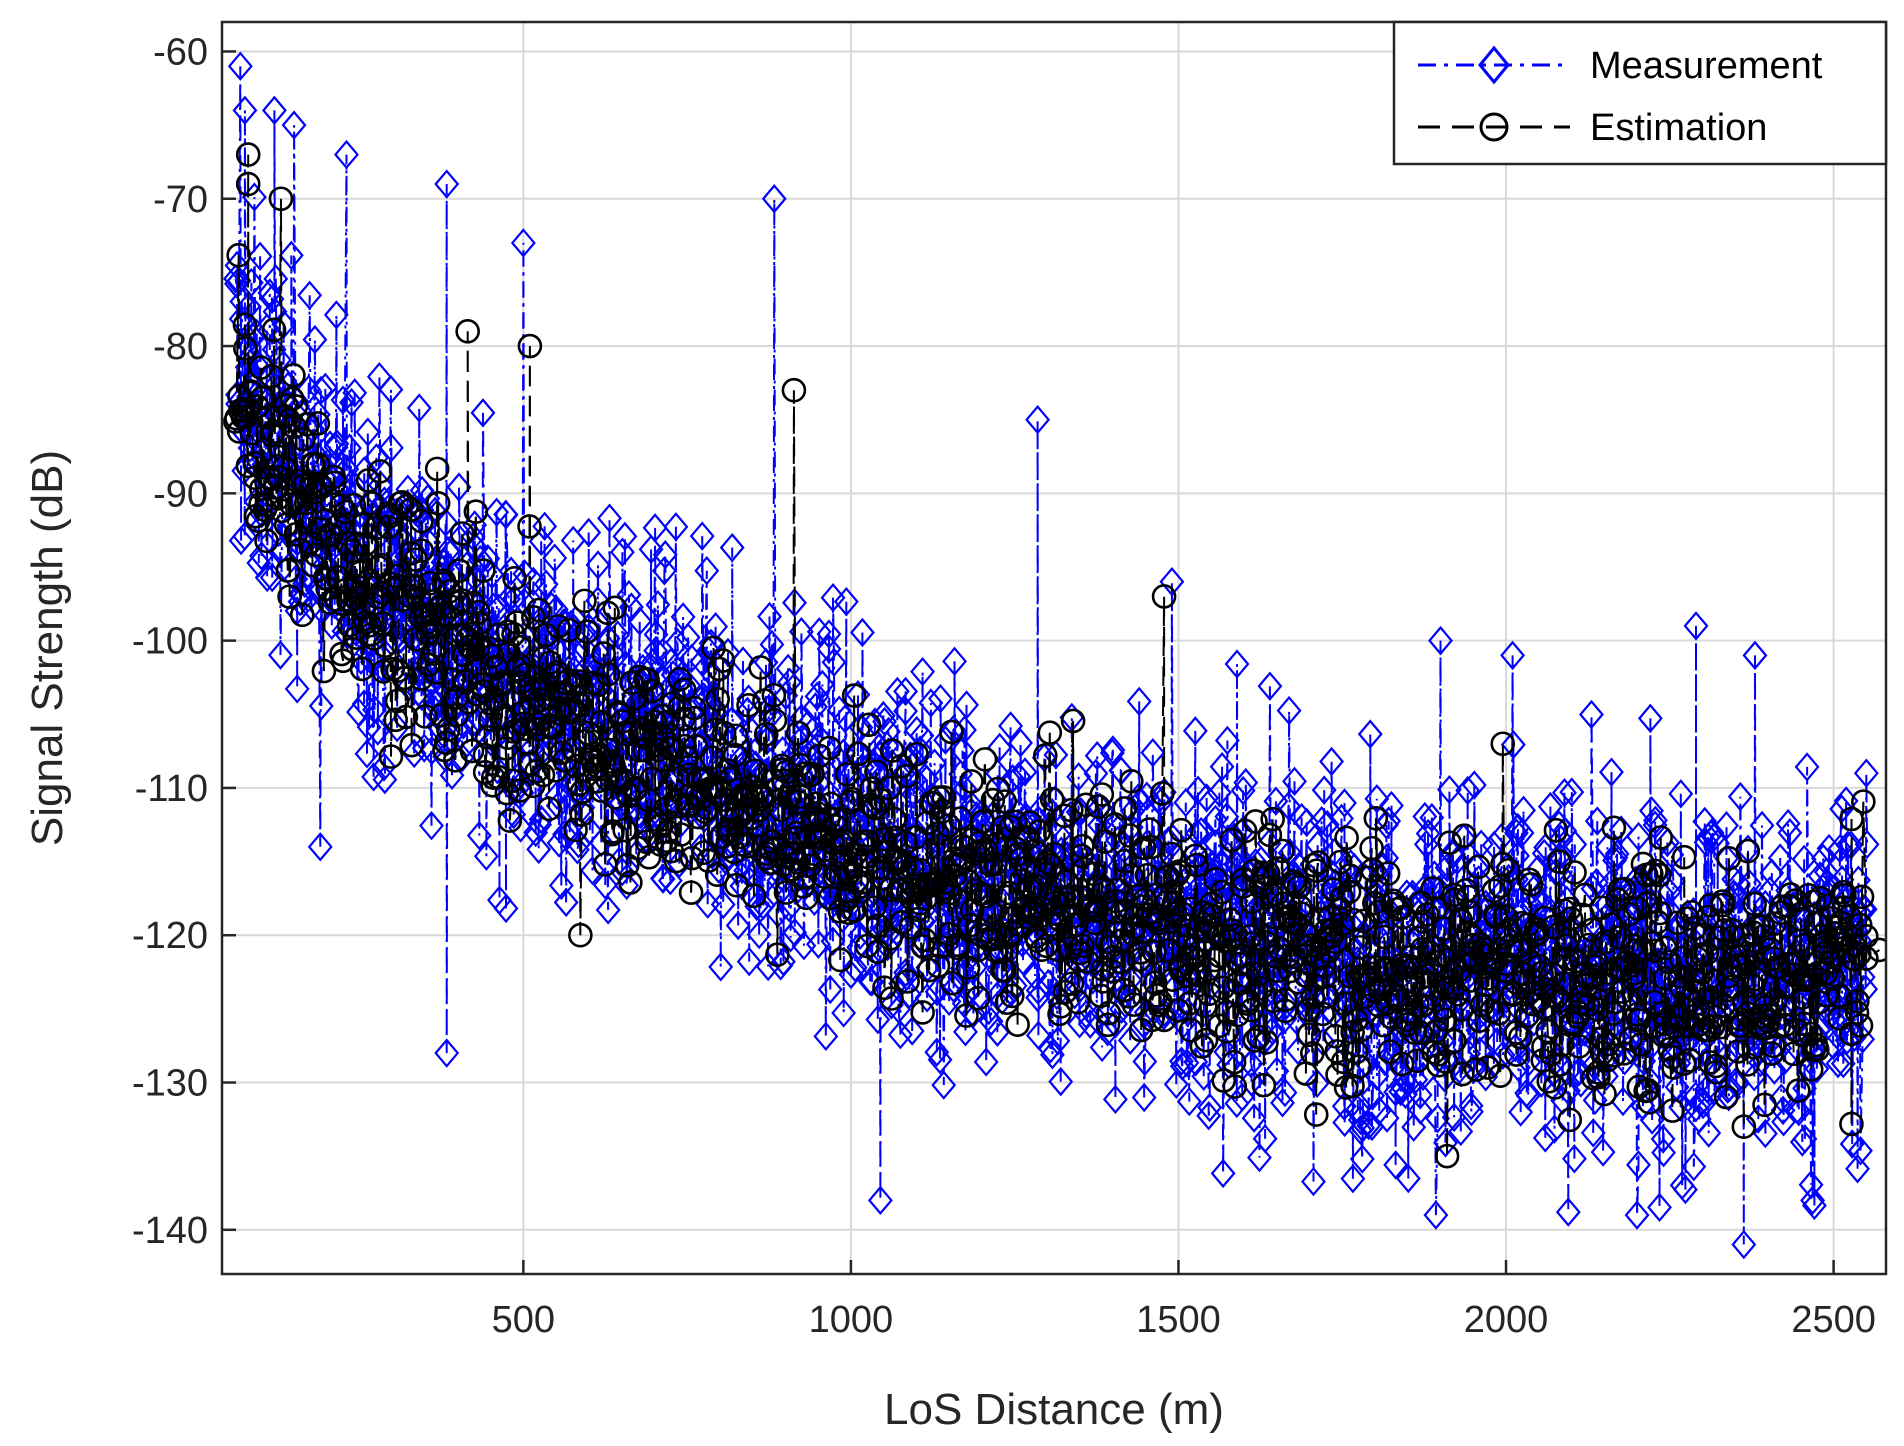  I want to click on x-tick-label: 1000, so click(851, 1320).